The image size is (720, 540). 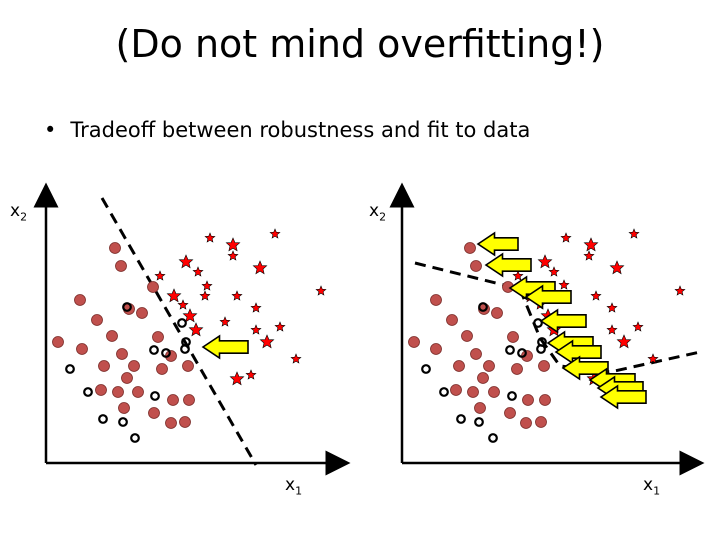 What do you see at coordinates (179, 331) in the screenshot?
I see `left-linear-boundary` at bounding box center [179, 331].